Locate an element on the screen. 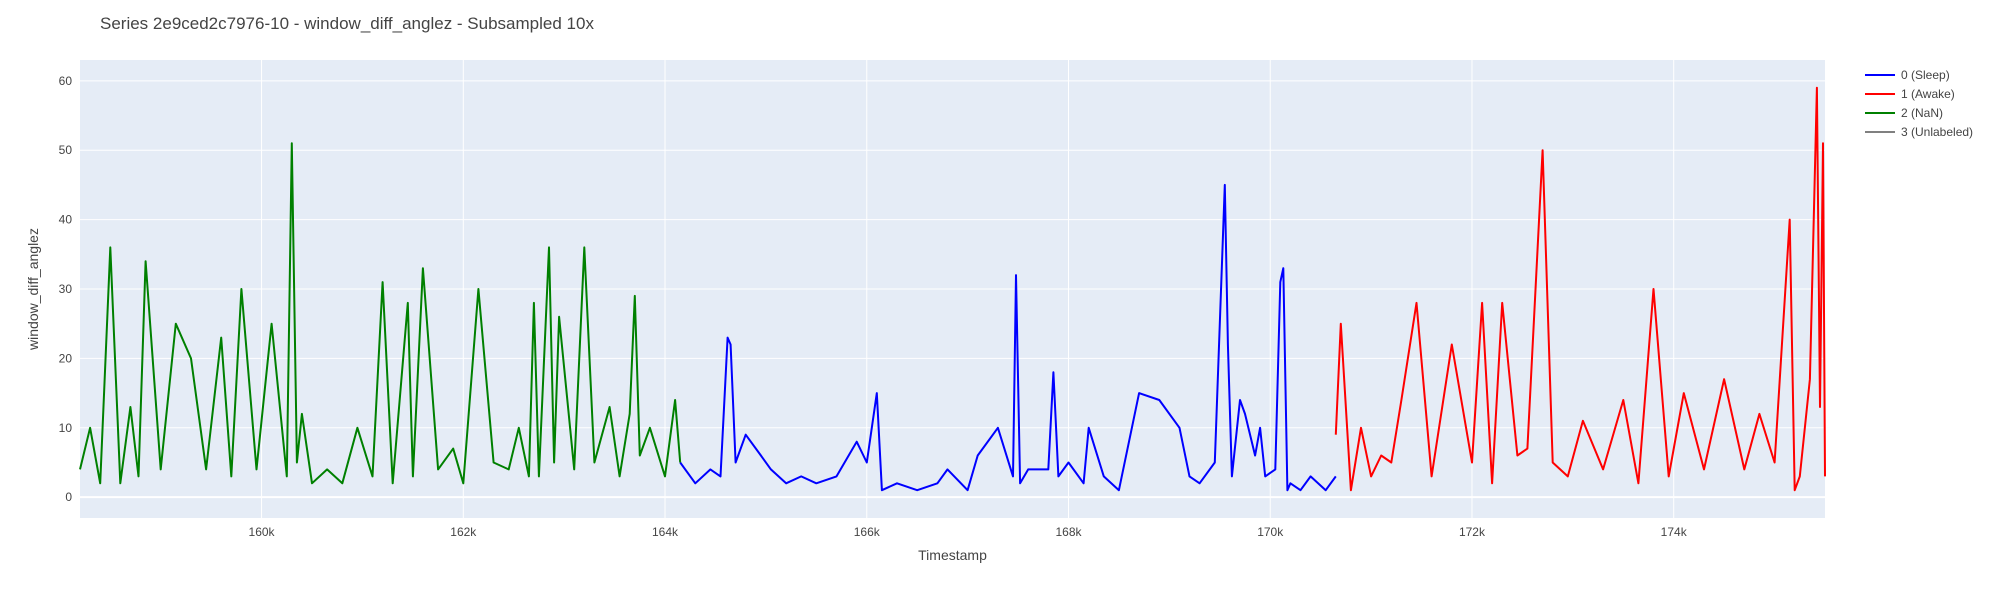 The image size is (2000, 600). y-tick-label: 50 is located at coordinates (66, 150).